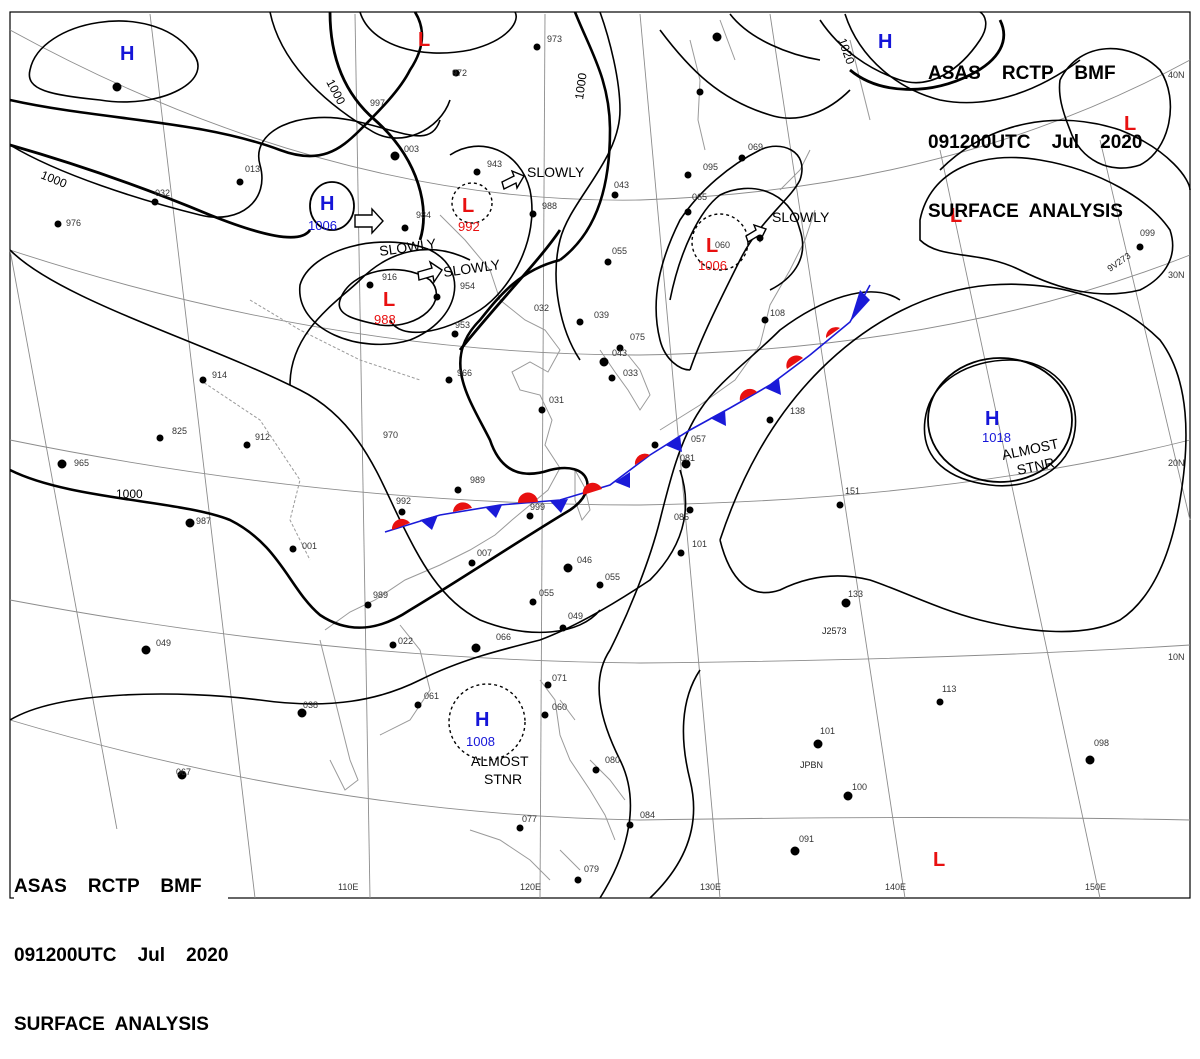 This screenshot has width=1200, height=1059. I want to click on station-code: JPBN, so click(811, 765).